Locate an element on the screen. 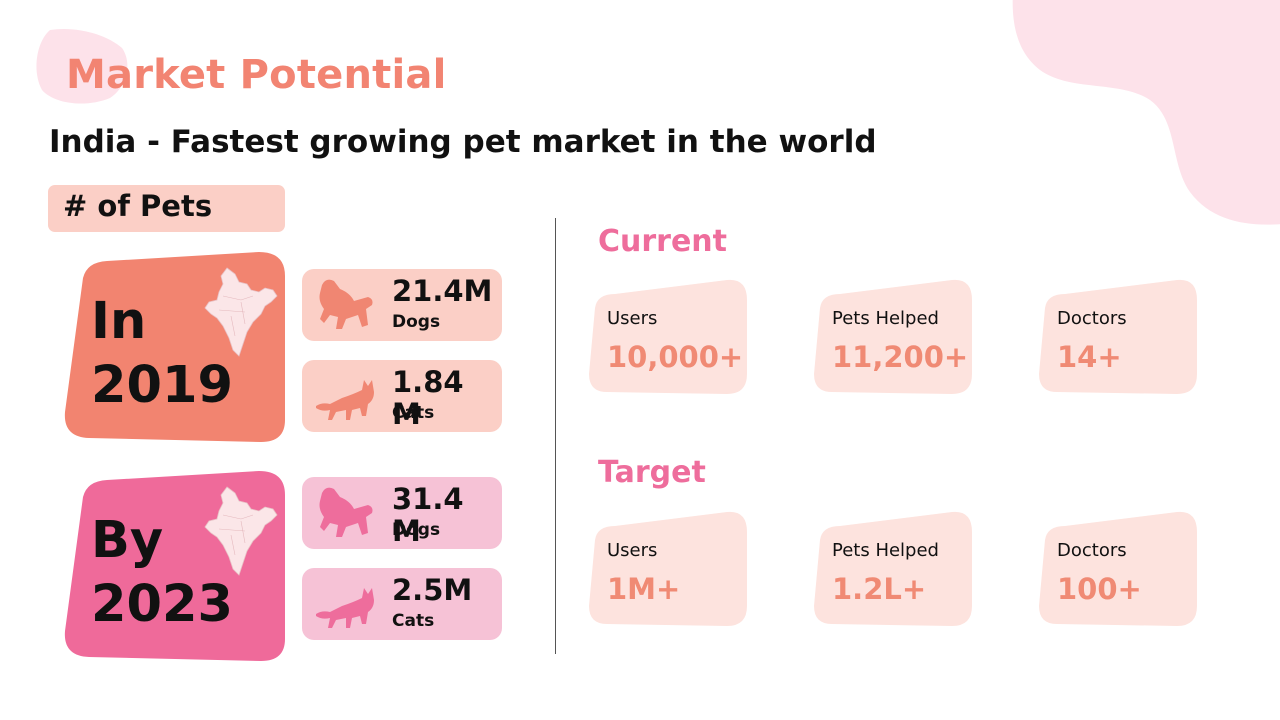 The image size is (1280, 720). target-pets-helped-card: Pets Helped 1.2L+ is located at coordinates (893, 569).